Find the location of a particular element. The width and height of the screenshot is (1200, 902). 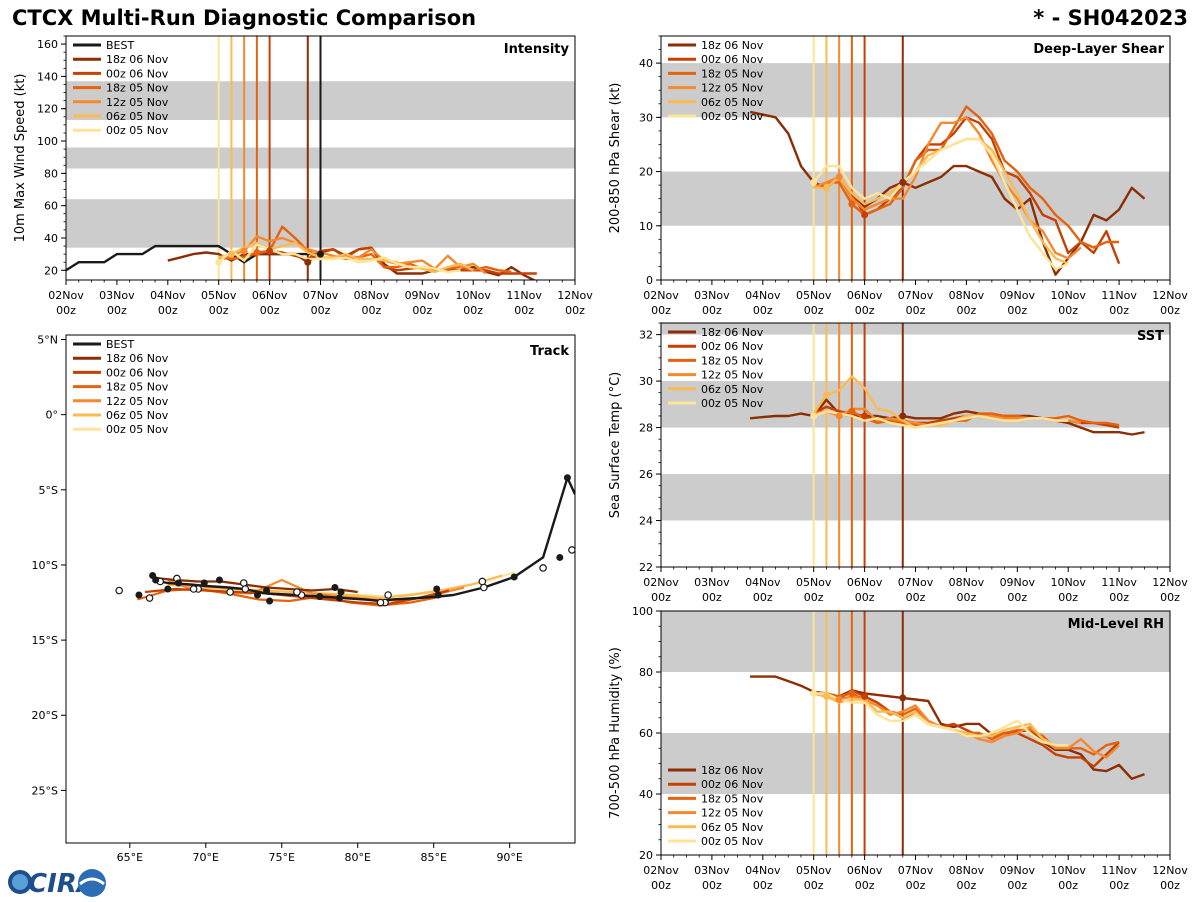

y-tick-label: 80 is located at coordinates (51, 173).